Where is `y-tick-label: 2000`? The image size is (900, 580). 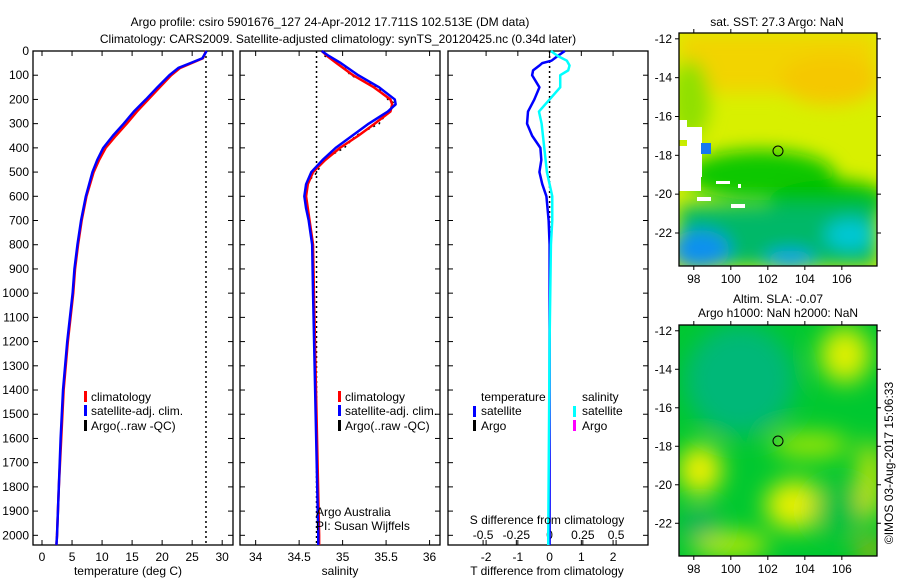 y-tick-label: 2000 is located at coordinates (15, 535).